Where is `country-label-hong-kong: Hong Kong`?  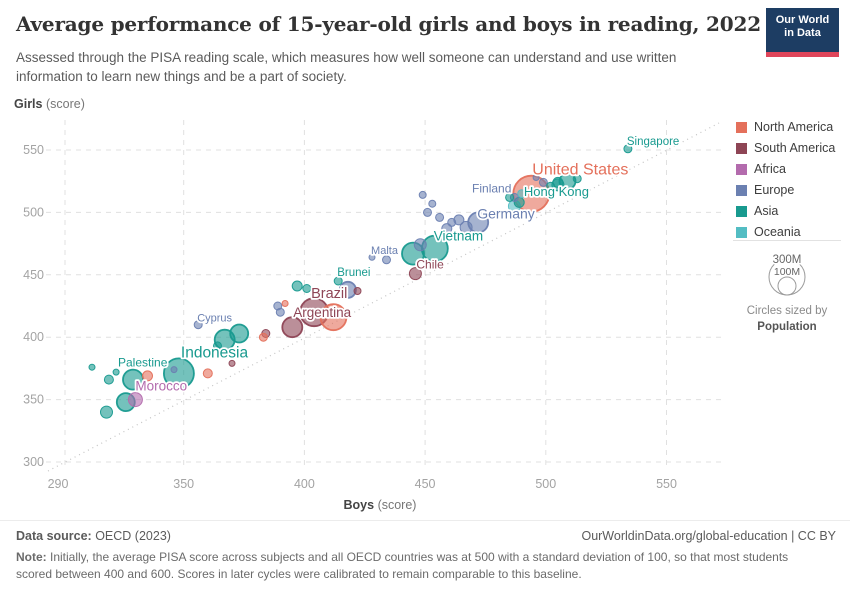 country-label-hong-kong: Hong Kong is located at coordinates (556, 191).